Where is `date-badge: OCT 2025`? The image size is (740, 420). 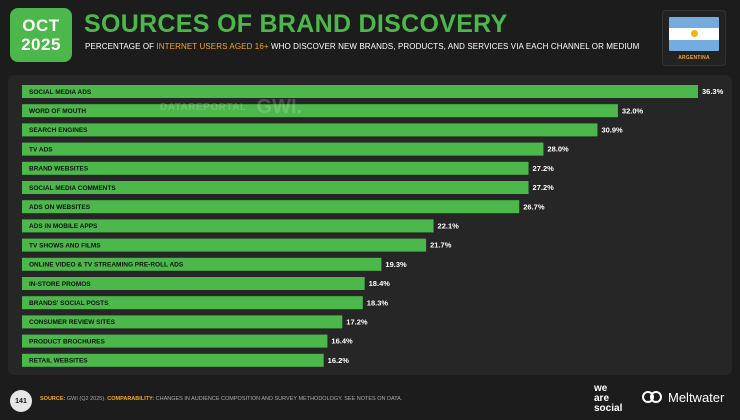
date-badge: OCT 2025 is located at coordinates (41, 35).